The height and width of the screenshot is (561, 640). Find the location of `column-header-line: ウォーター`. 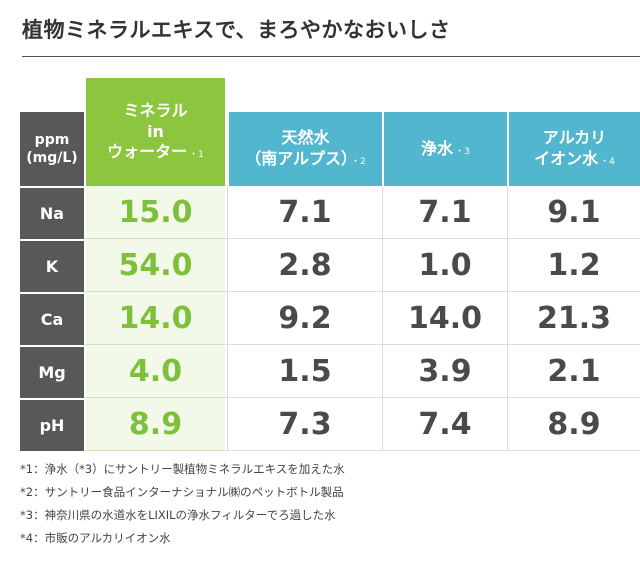

column-header-line: ウォーター is located at coordinates (147, 152).